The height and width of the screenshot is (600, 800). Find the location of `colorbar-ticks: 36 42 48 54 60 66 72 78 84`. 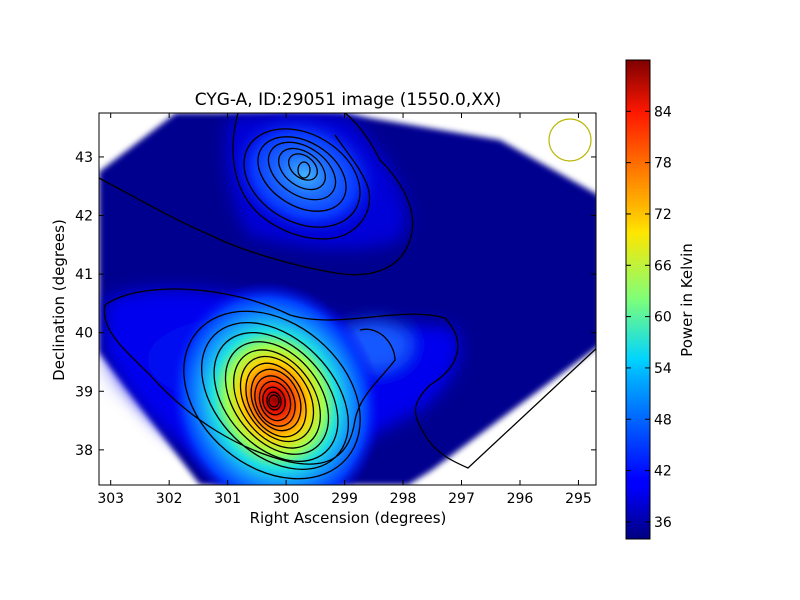

colorbar-ticks: 36 42 48 54 60 66 72 78 84 is located at coordinates (649, 317).